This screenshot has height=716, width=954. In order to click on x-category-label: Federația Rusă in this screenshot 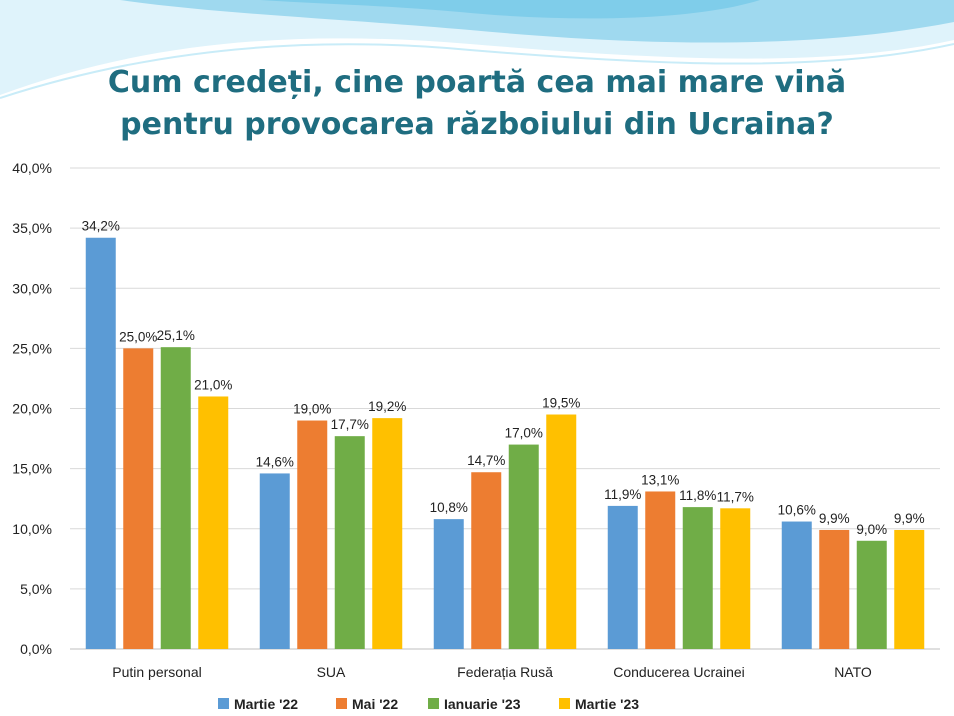, I will do `click(505, 672)`.